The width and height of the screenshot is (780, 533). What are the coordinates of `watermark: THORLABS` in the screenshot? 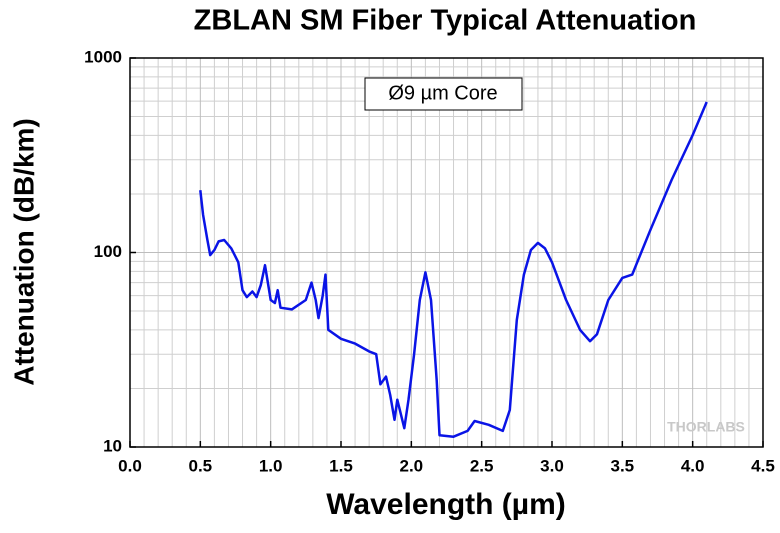 It's located at (706, 427).